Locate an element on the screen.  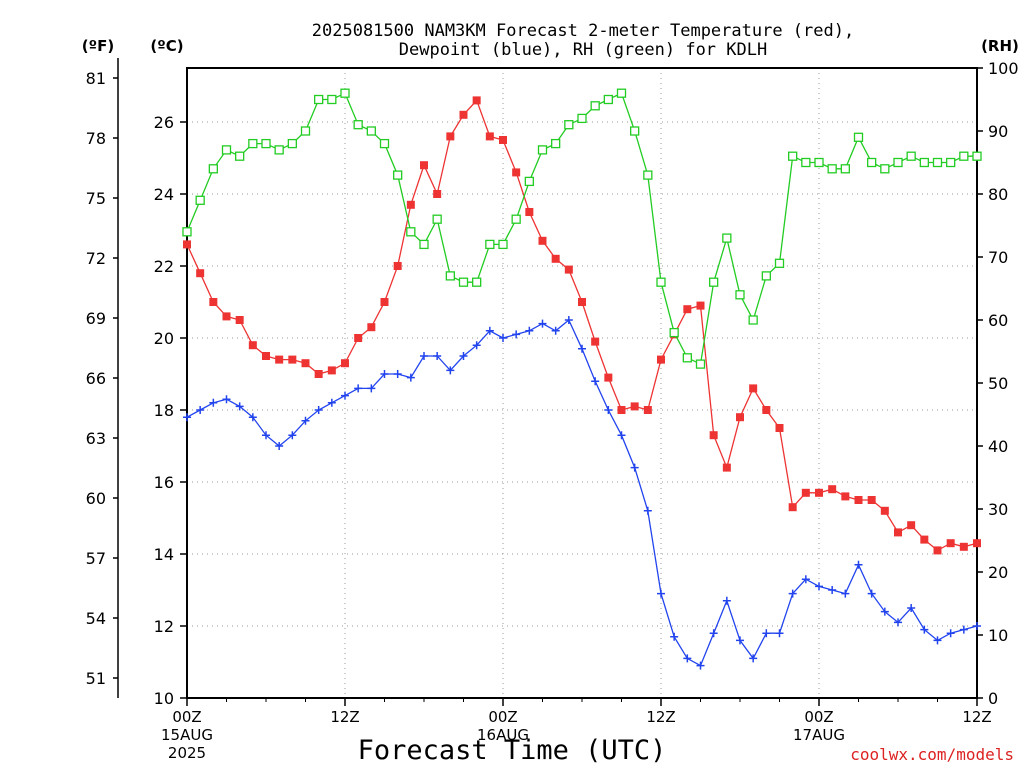
fahrenheit-tick-label: 66 is located at coordinates (96, 378).